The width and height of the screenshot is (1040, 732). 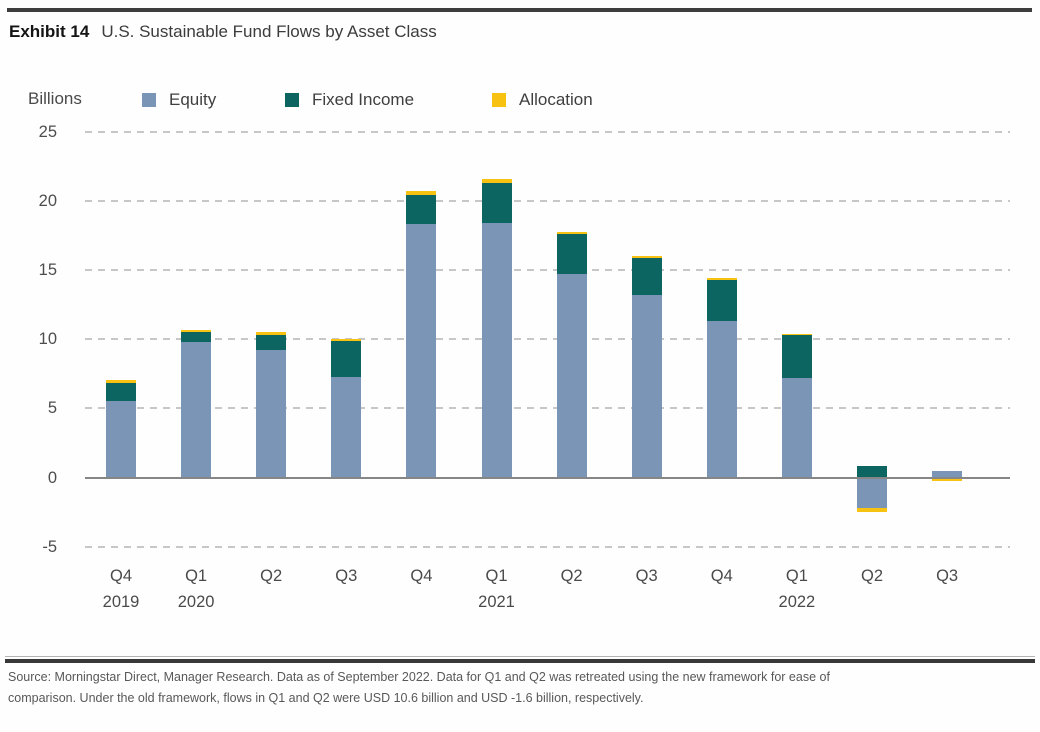 I want to click on bar-segment-equity-q2-2021, so click(x=571, y=376).